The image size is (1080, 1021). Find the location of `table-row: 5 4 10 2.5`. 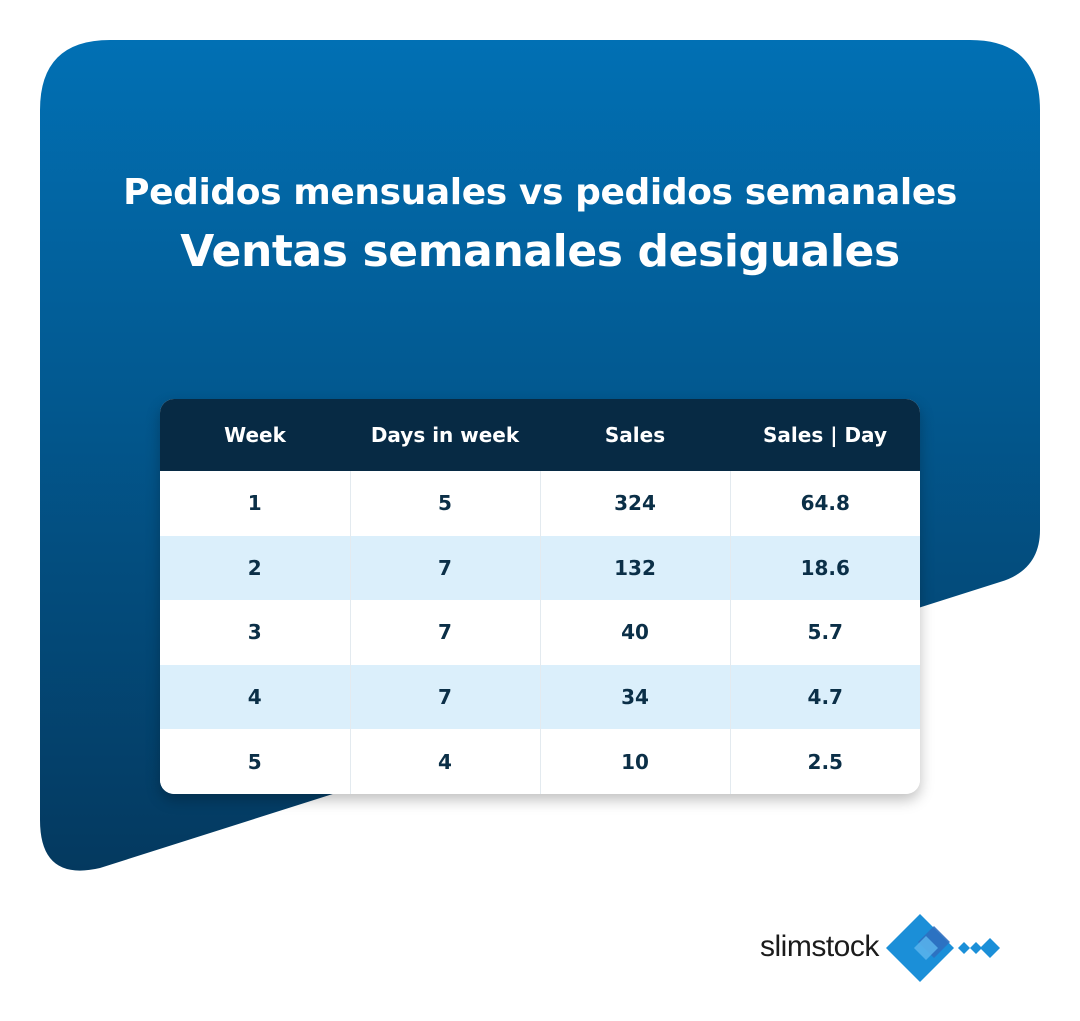

table-row: 5 4 10 2.5 is located at coordinates (540, 761).